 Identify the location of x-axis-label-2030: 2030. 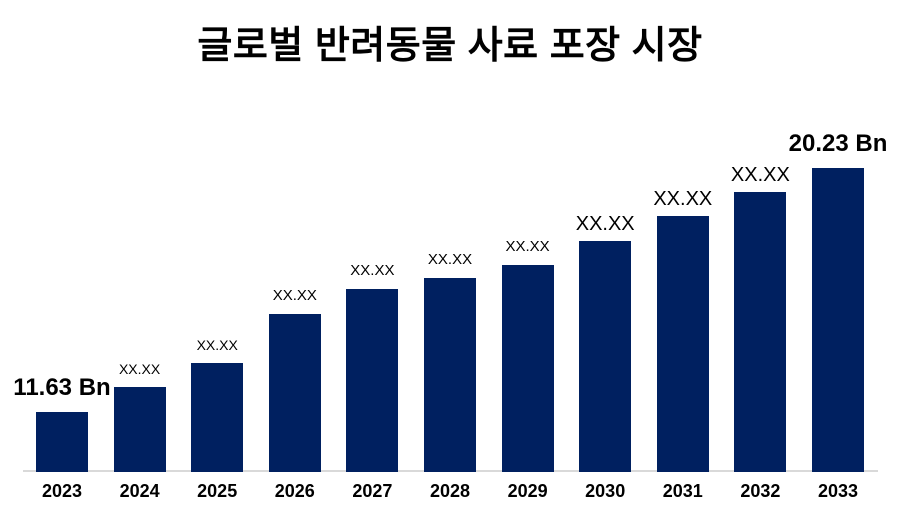
(605, 491).